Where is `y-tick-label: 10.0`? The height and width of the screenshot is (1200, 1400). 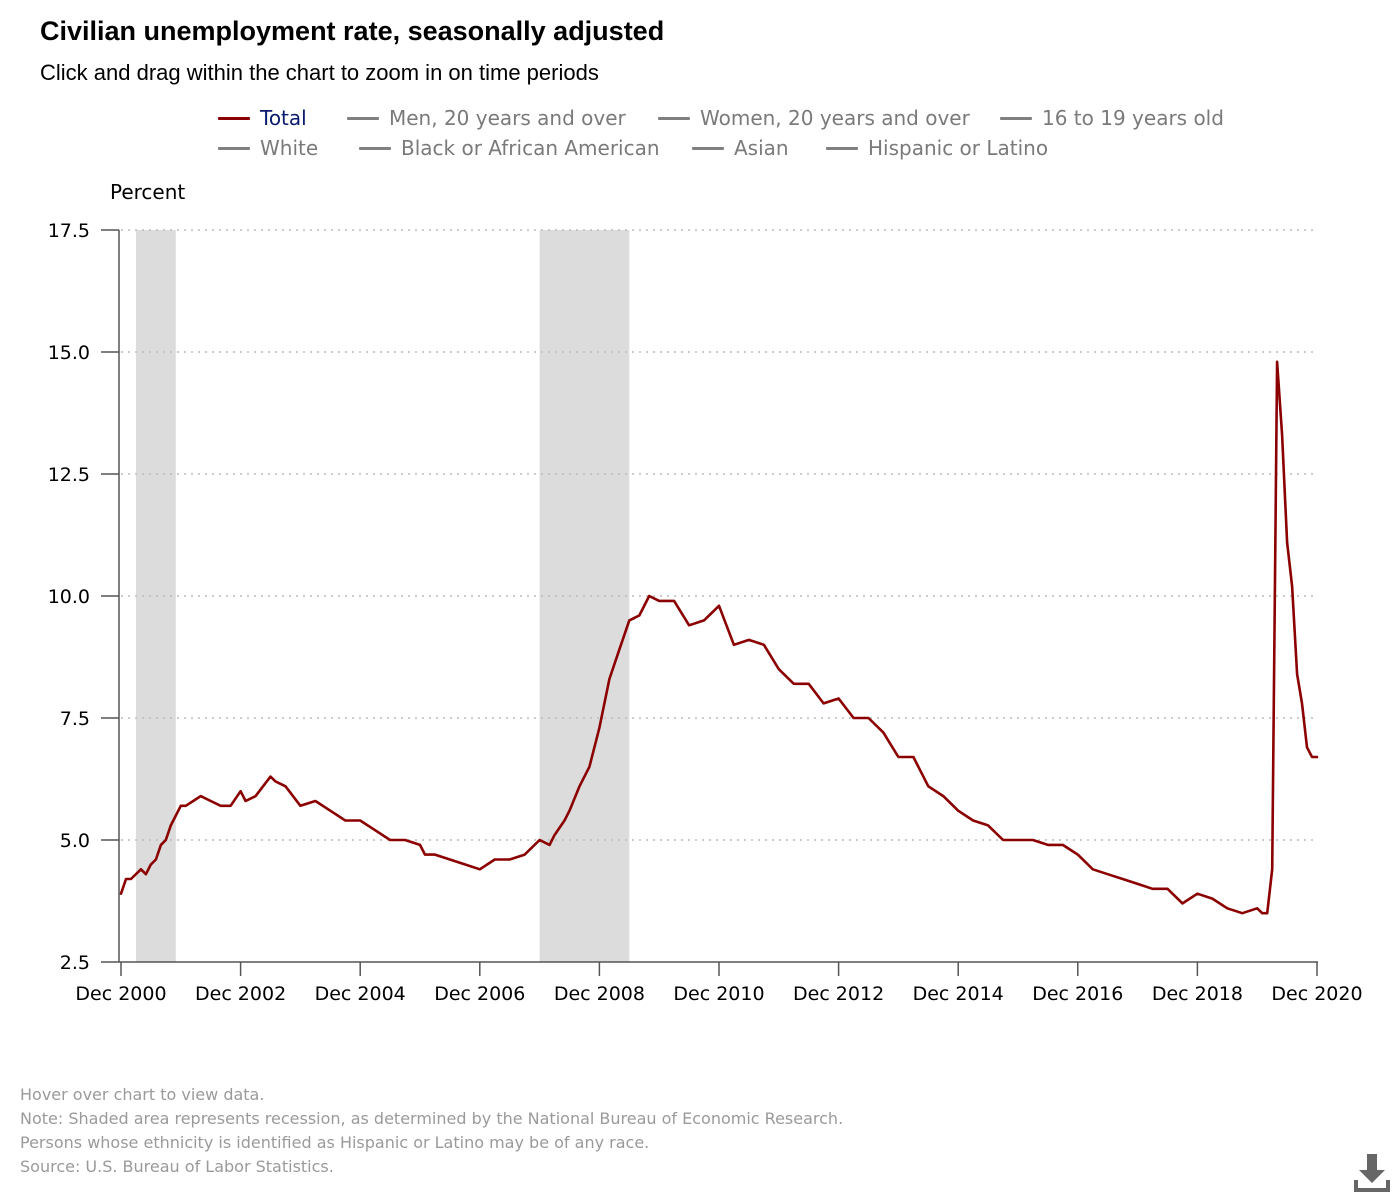
y-tick-label: 10.0 is located at coordinates (69, 597).